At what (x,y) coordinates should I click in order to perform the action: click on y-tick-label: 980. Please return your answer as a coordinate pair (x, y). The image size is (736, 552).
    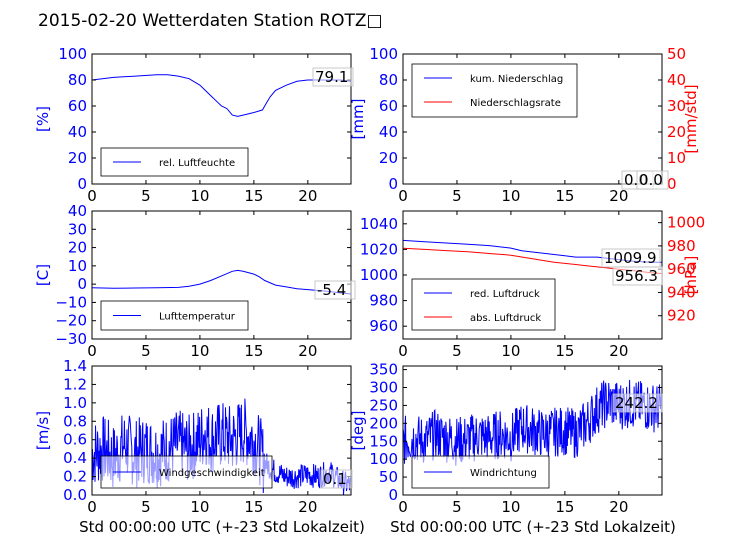
    Looking at the image, I should click on (383, 301).